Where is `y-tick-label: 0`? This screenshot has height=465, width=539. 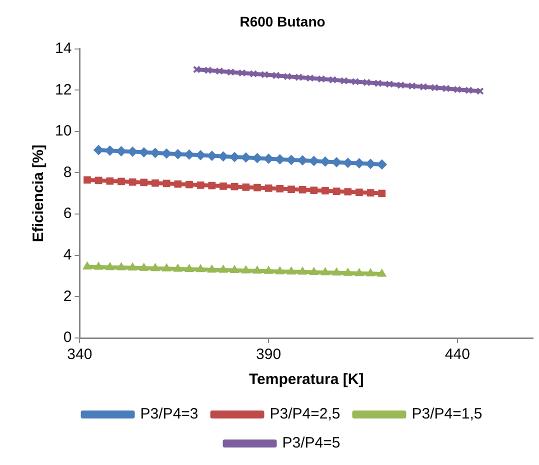
y-tick-label: 0 is located at coordinates (67, 337).